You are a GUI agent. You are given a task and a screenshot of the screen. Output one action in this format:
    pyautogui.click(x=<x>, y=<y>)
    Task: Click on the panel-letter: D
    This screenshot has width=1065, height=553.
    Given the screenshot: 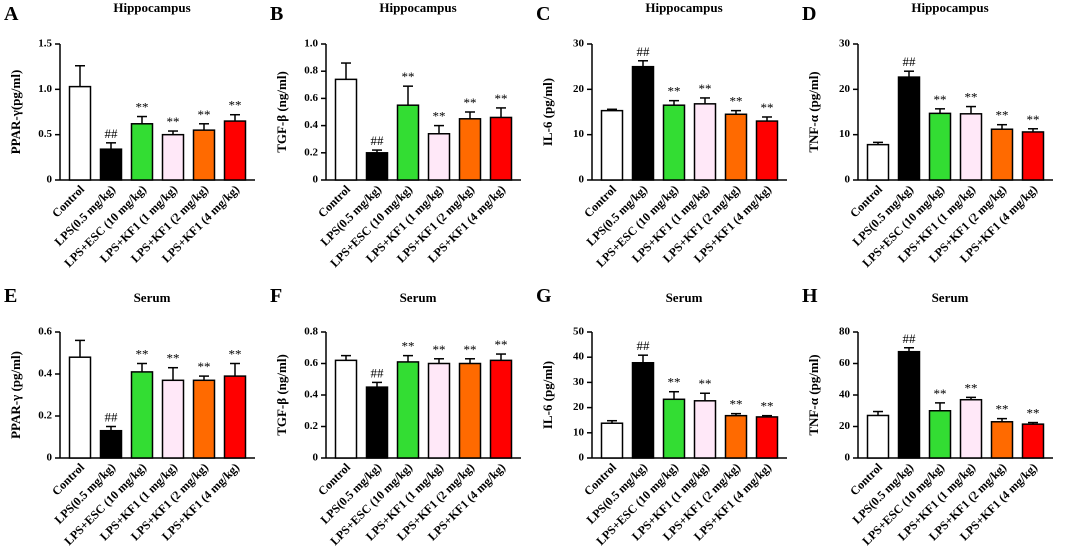 What is the action you would take?
    pyautogui.click(x=809, y=14)
    